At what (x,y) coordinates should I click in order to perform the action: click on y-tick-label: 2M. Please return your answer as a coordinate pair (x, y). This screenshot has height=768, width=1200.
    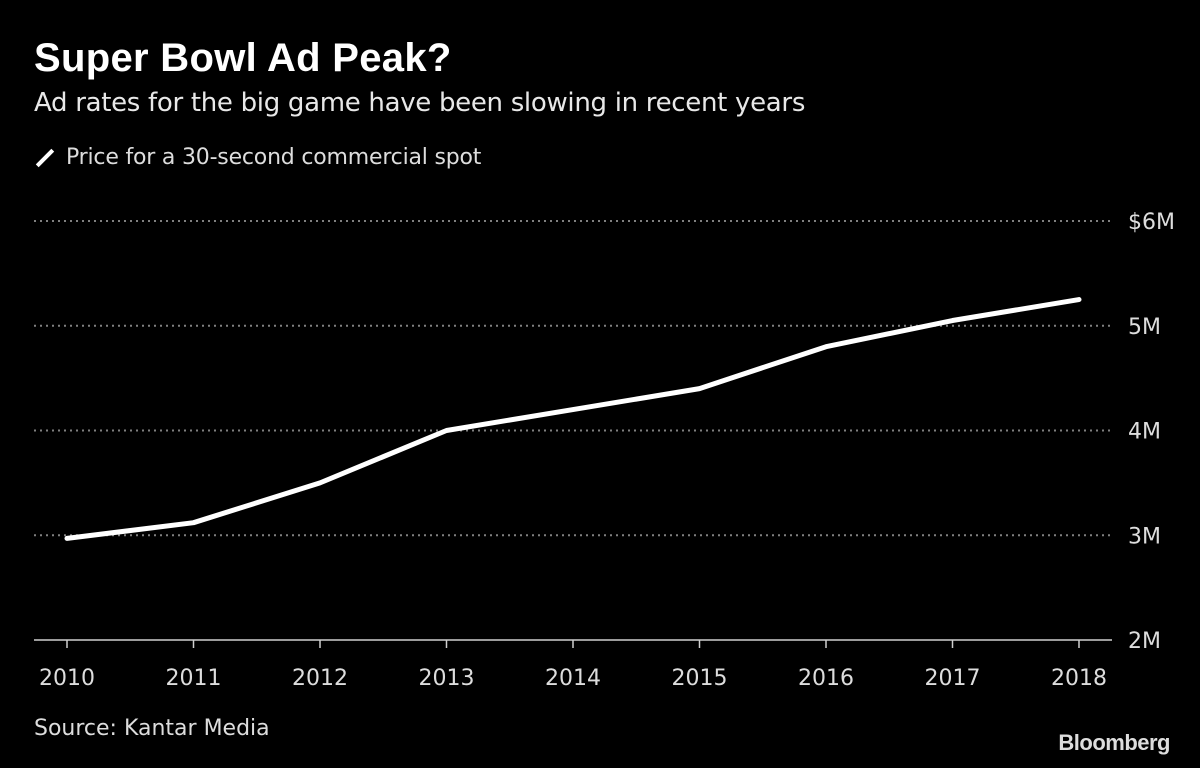
    Looking at the image, I should click on (1144, 641).